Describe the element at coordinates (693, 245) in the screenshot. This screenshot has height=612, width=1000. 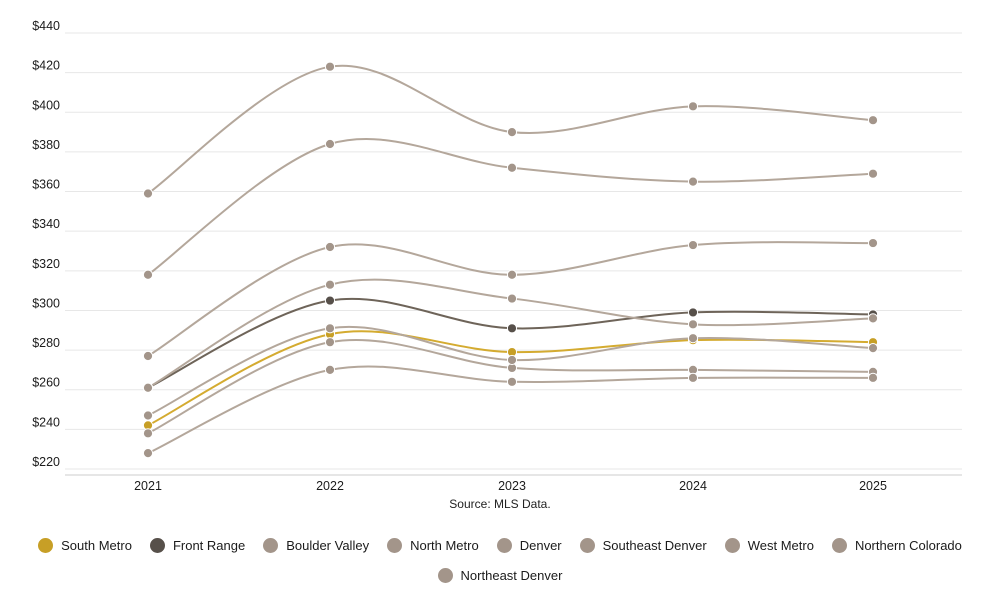
I see `data-point-west-metro-2024` at that location.